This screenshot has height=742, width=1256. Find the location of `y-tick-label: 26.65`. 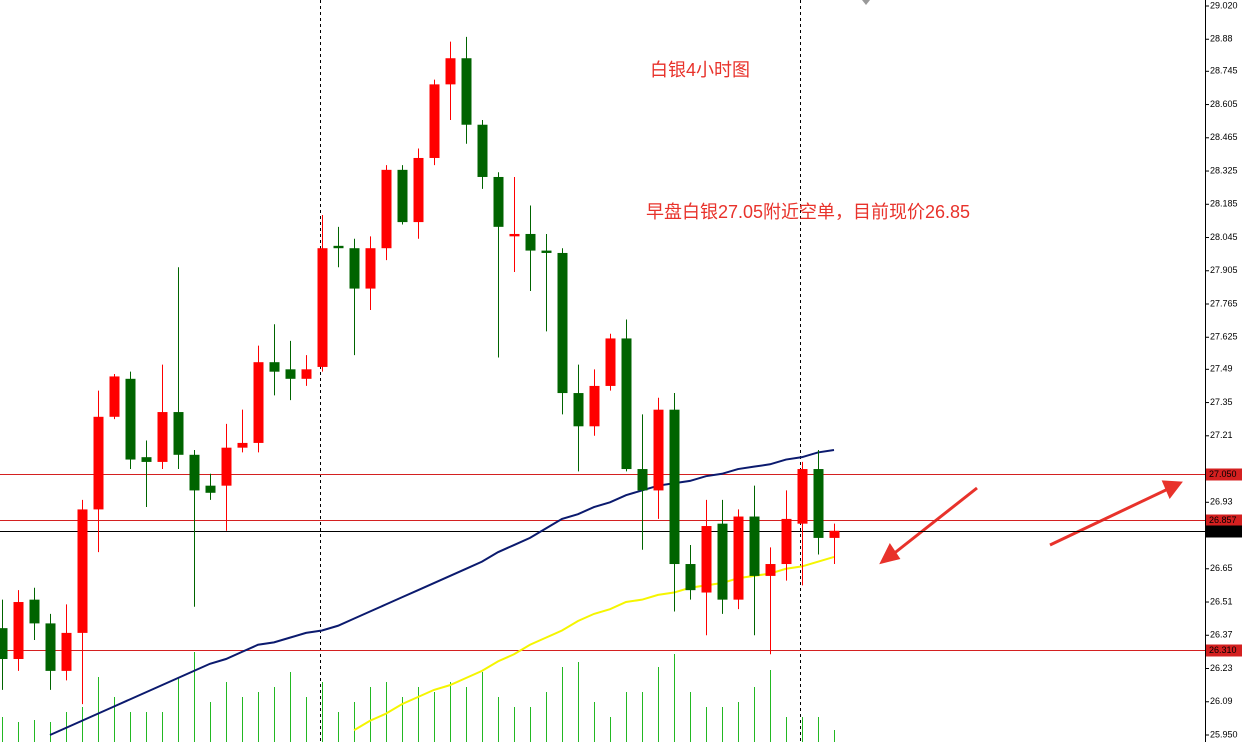

y-tick-label: 26.65 is located at coordinates (1221, 568).